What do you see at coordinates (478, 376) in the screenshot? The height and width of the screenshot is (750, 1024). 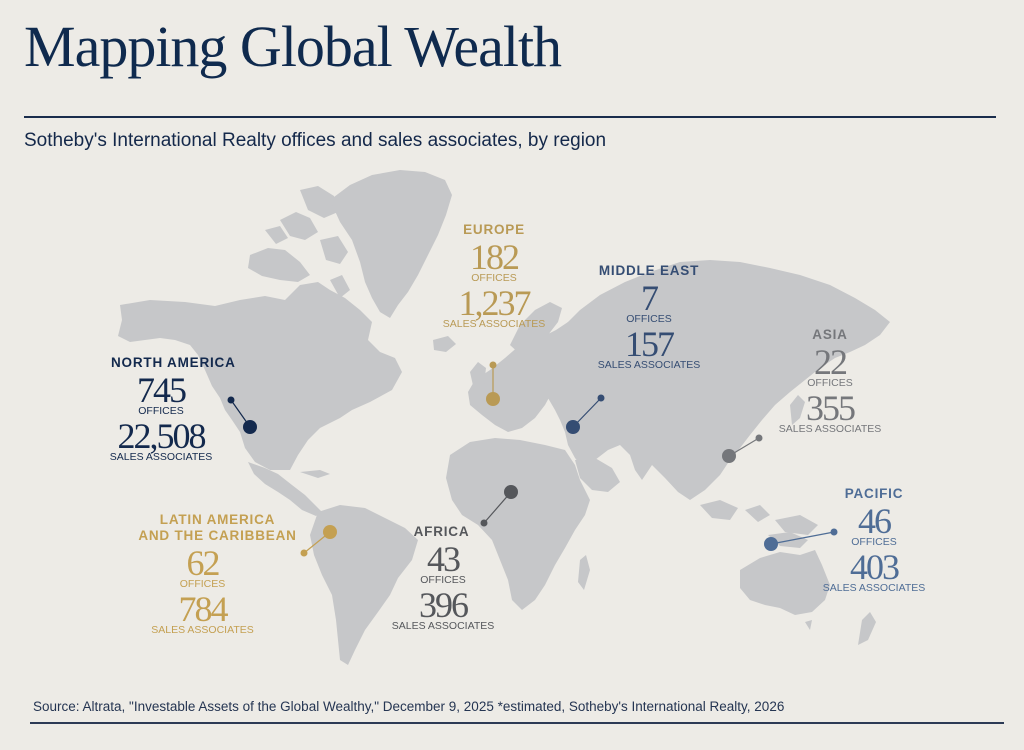 I see `uk-isles` at bounding box center [478, 376].